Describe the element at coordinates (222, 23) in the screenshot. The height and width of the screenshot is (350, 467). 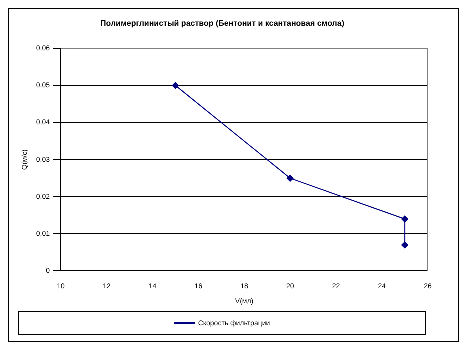
I see `chart-title: Полимерглинистый раствор (Бентонит и ксантановая смола)` at that location.